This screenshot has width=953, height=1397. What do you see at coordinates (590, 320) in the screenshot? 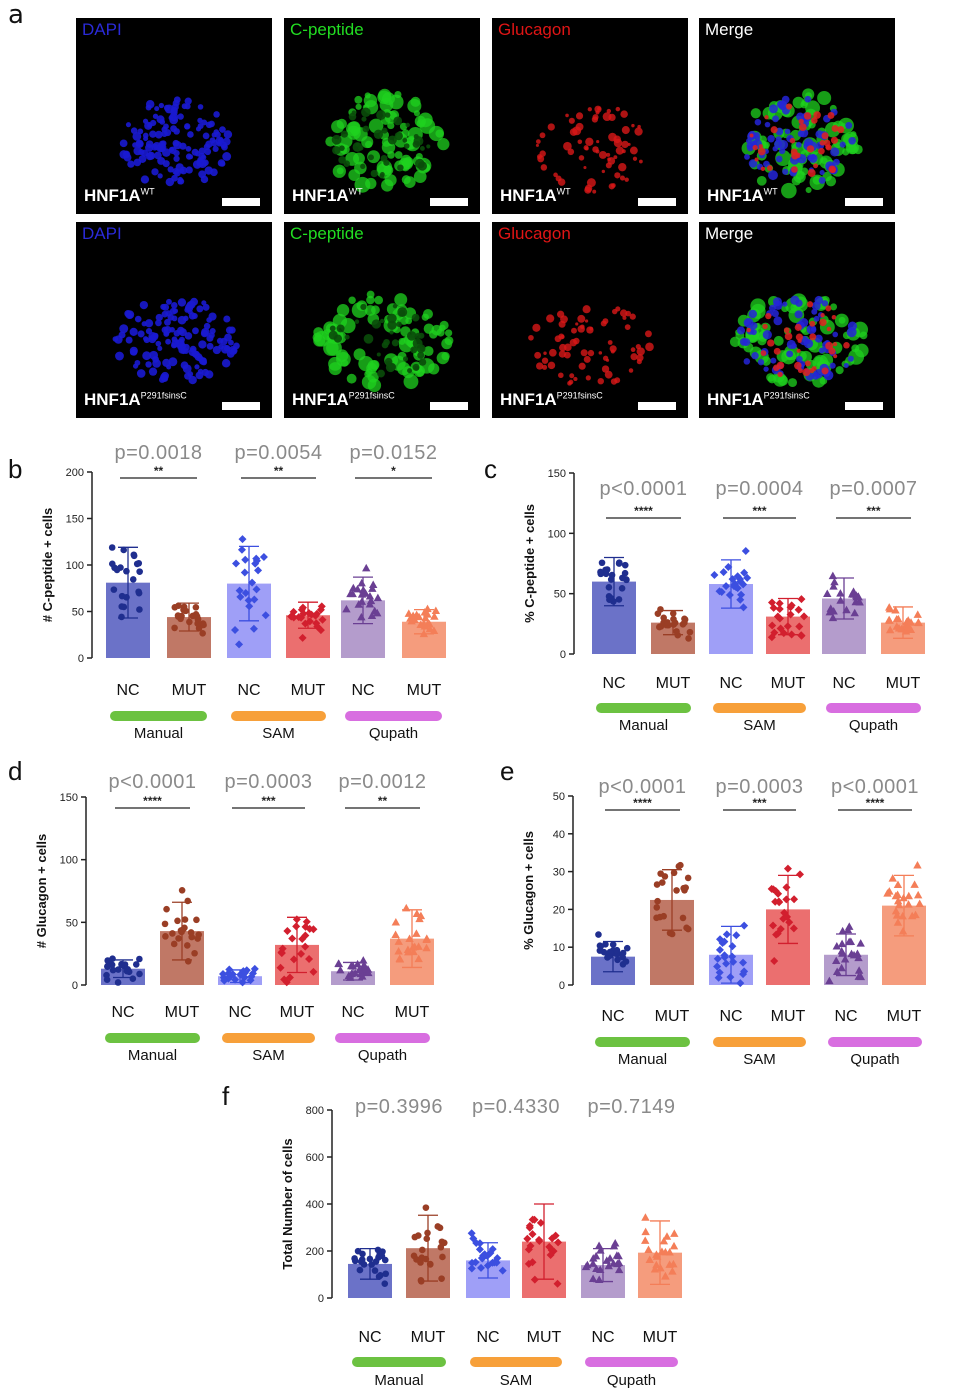
I see `micrograph-glucagon-mut: Glucagon HNF1AP291fsinsC` at bounding box center [590, 320].